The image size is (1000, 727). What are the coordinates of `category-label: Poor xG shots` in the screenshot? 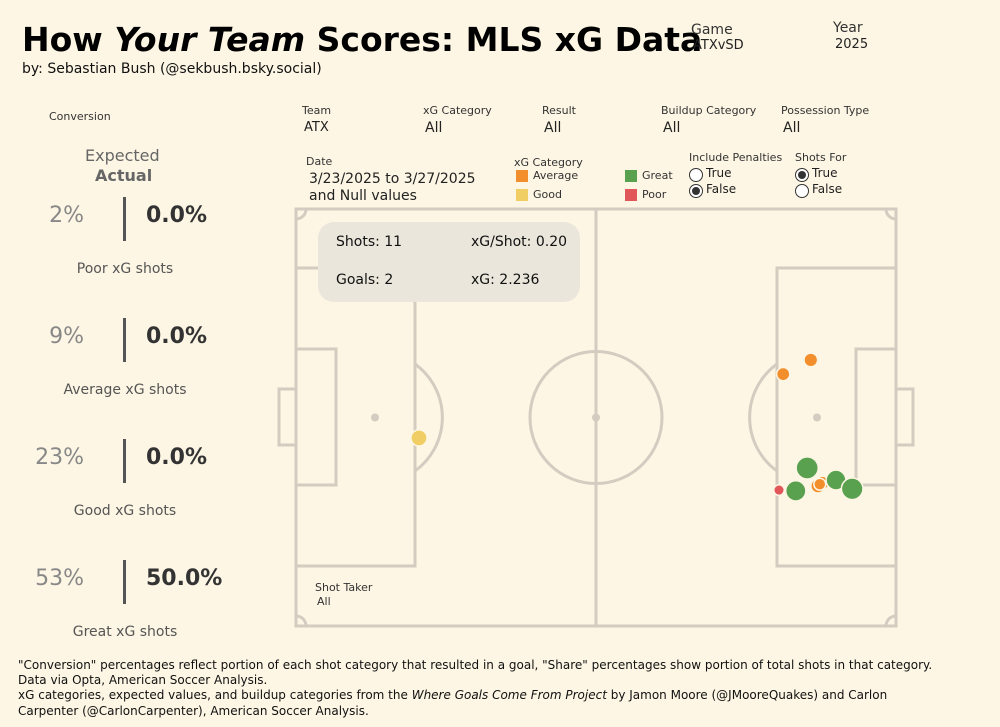 It's located at (125, 269).